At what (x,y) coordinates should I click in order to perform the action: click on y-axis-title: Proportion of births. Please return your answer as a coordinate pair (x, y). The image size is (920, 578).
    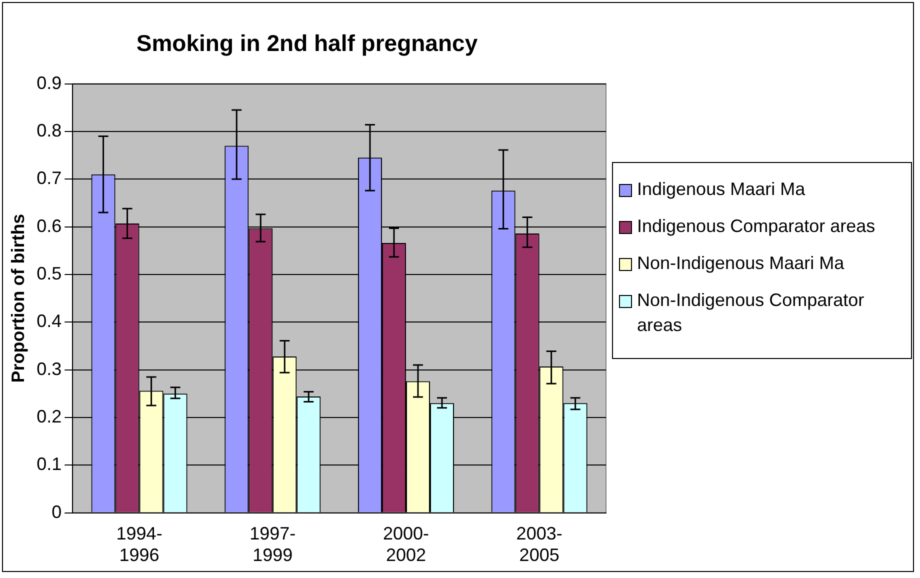
    Looking at the image, I should click on (18, 298).